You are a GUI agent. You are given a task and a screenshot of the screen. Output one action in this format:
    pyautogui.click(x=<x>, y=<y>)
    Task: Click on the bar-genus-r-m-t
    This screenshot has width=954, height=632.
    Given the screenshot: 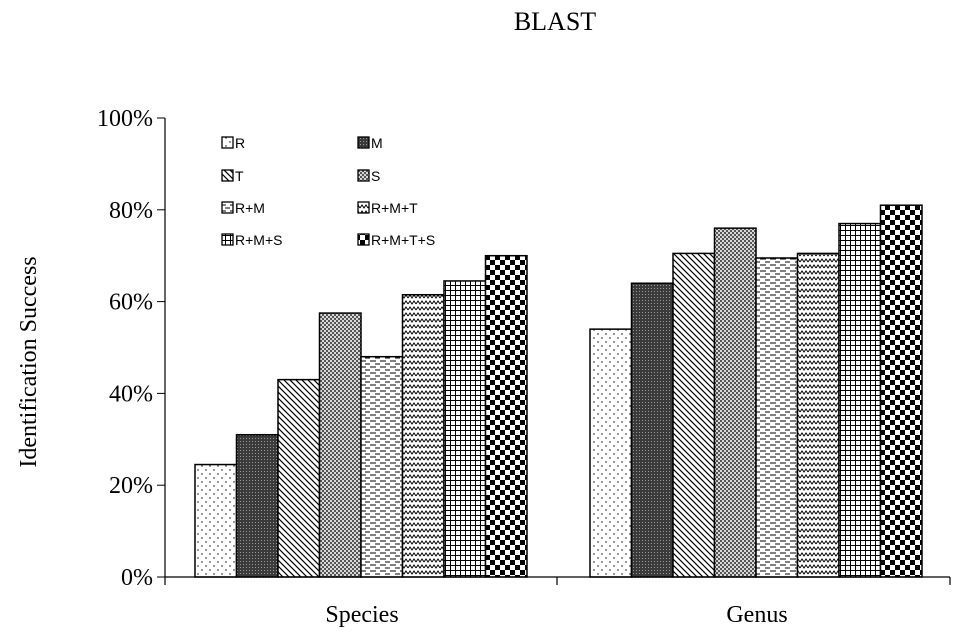 What is the action you would take?
    pyautogui.click(x=818, y=415)
    